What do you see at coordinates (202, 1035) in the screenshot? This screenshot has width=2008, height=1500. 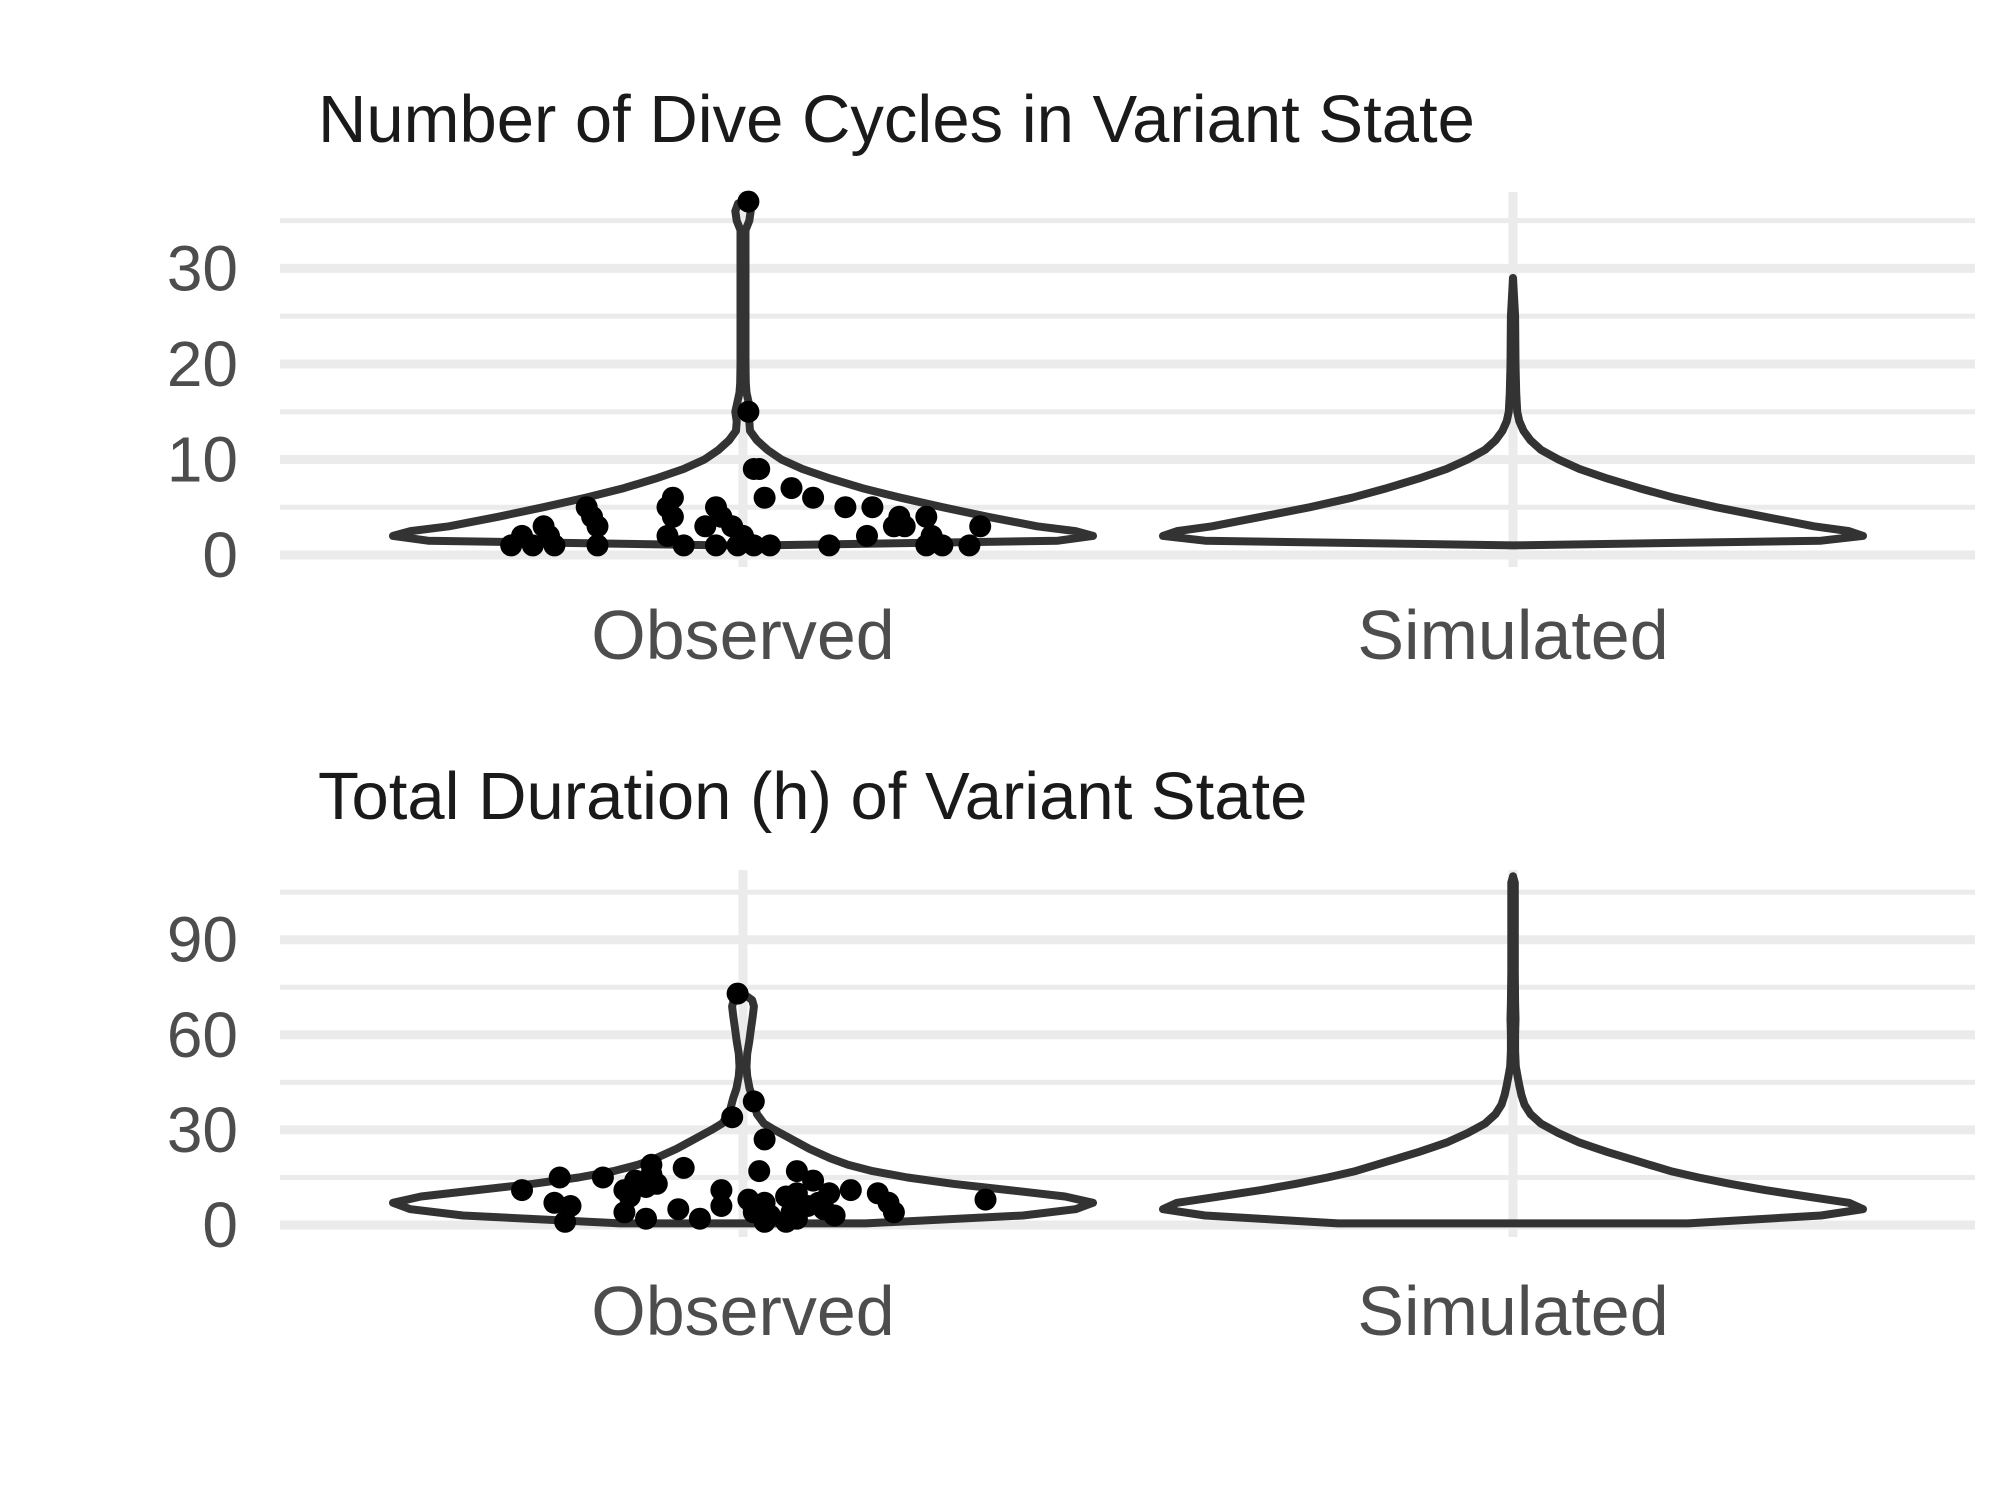 I see `y-tick-label: 60` at bounding box center [202, 1035].